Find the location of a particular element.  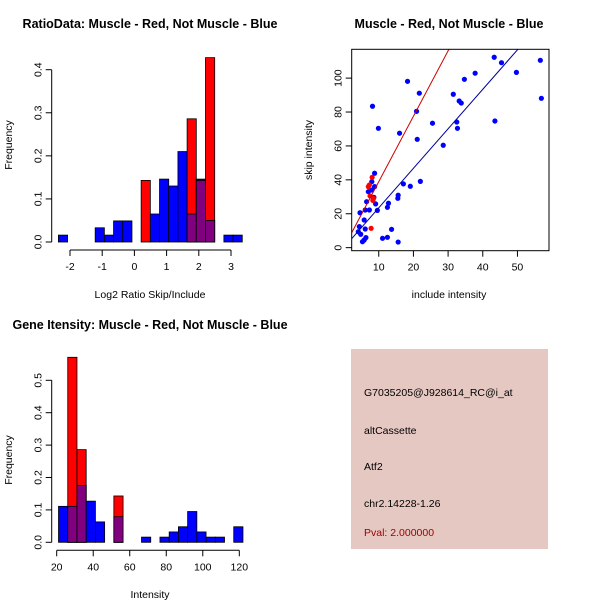

y-tick-label: 0 is located at coordinates (339, 248).